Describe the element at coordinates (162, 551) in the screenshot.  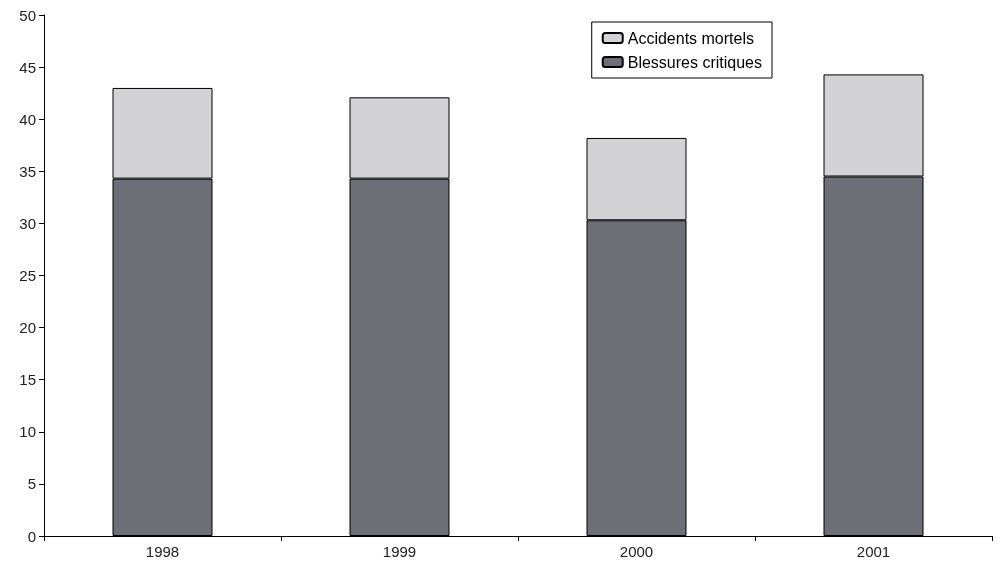
I see `x-tick-label: 1998` at that location.